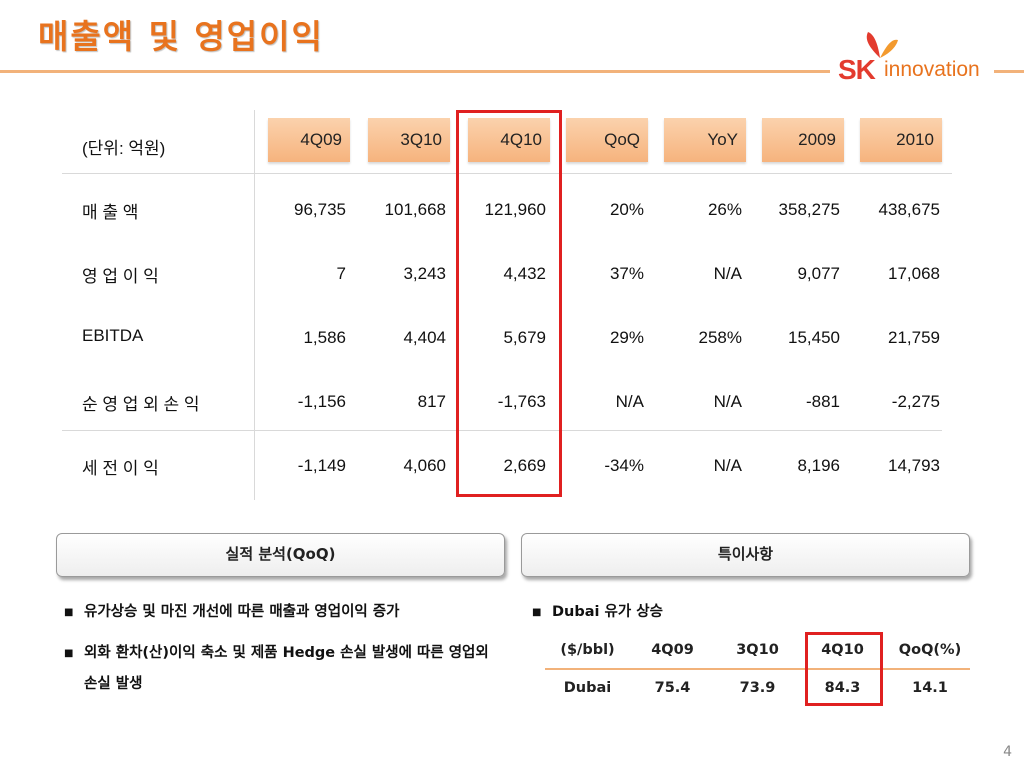  Describe the element at coordinates (626, 273) in the screenshot. I see `table-cell: 37%` at that location.